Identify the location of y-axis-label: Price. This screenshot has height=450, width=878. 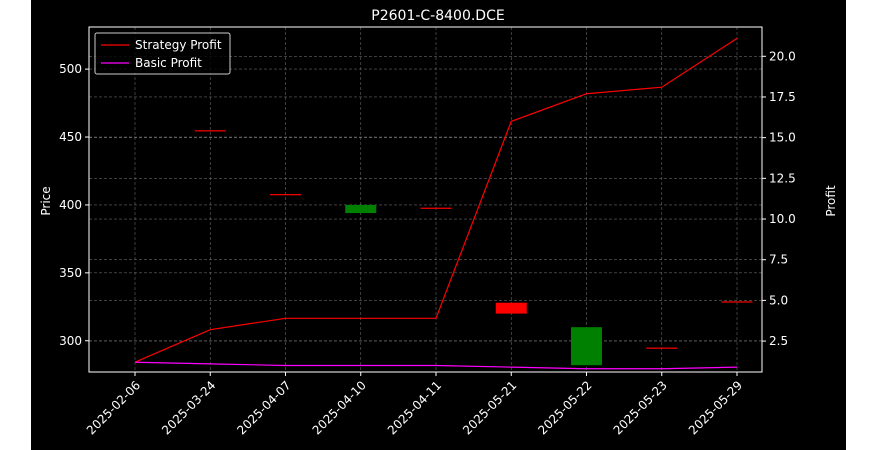
(46, 200).